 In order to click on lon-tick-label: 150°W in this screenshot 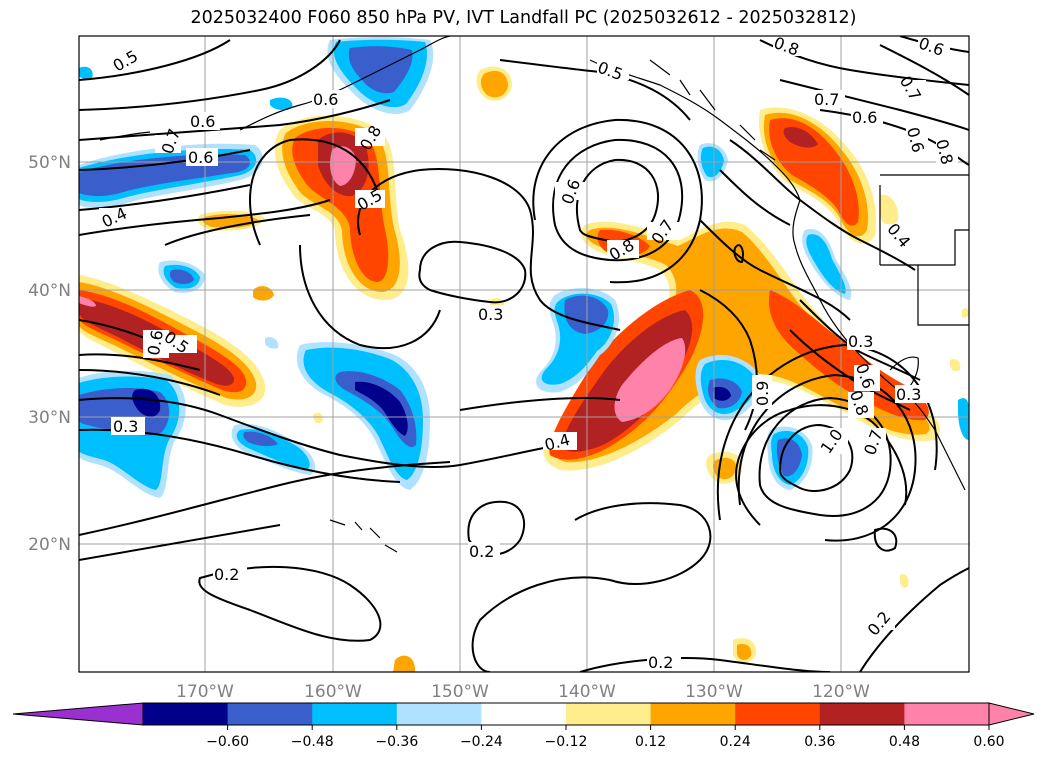, I will do `click(460, 692)`.